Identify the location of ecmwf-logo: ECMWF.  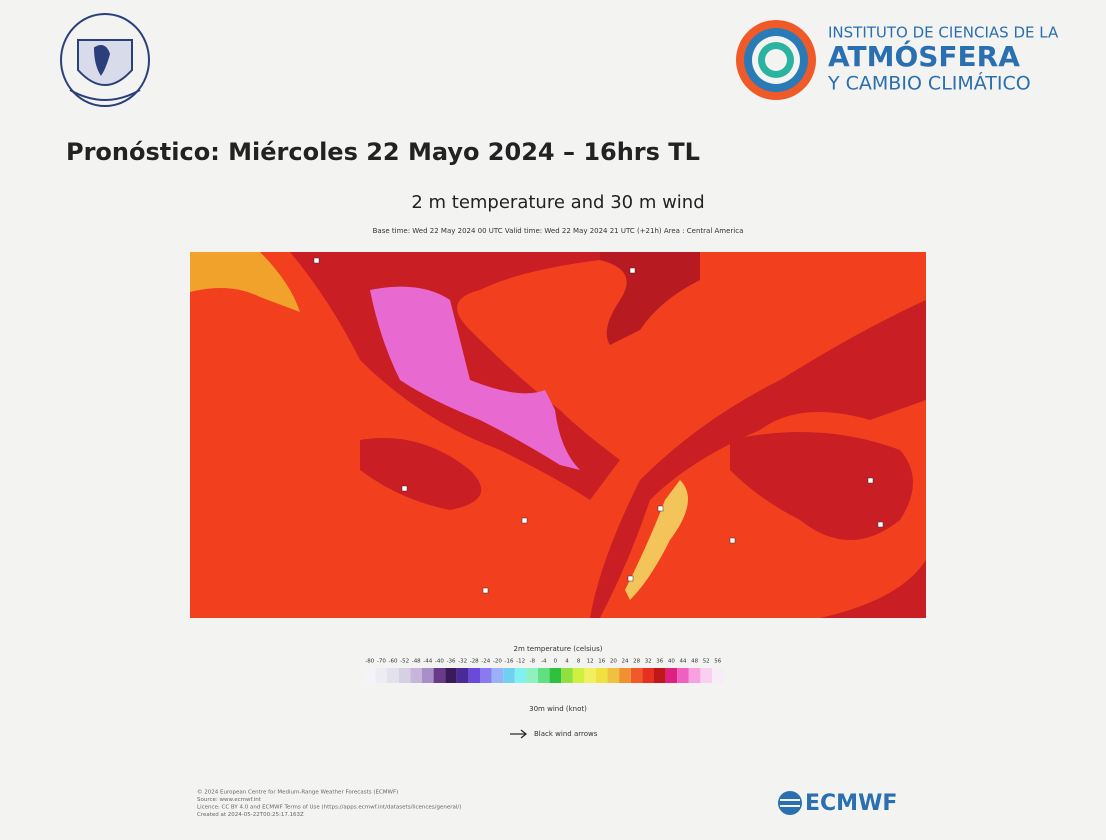
(837, 803).